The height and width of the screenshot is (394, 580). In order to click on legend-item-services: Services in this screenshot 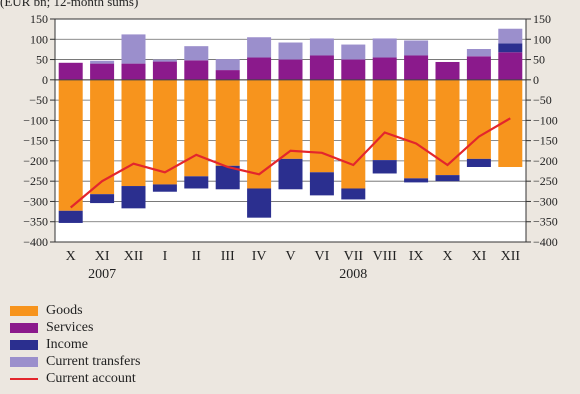, I will do `click(75, 327)`.